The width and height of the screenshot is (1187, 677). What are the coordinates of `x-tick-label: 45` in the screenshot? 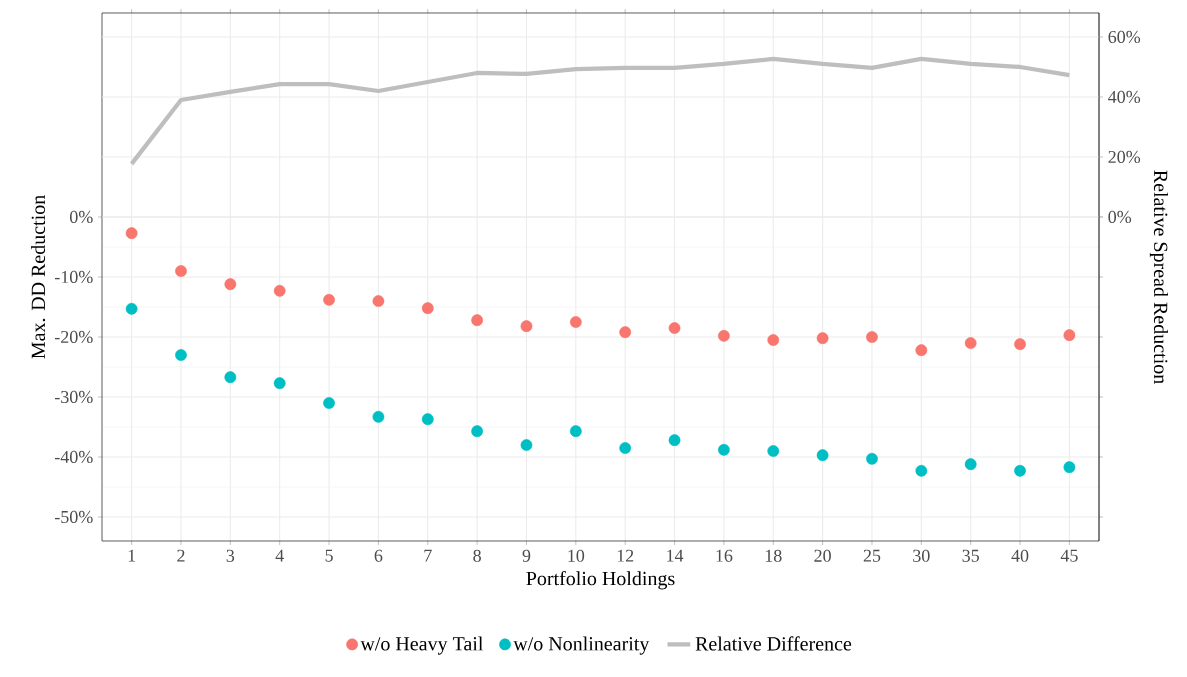 It's located at (1069, 555).